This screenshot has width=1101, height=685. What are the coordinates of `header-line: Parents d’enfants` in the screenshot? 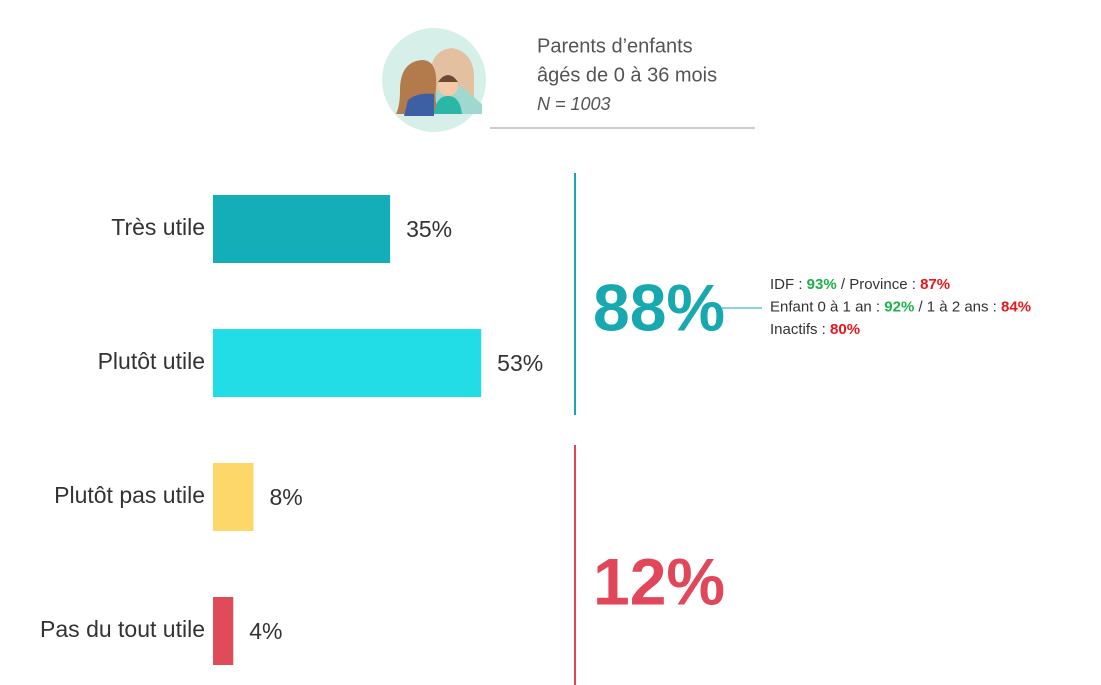 It's located at (615, 46).